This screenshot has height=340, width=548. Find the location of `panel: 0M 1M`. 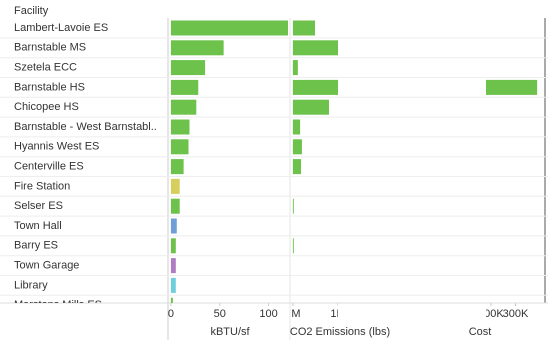

panel: 0M 1M is located at coordinates (315, 170).